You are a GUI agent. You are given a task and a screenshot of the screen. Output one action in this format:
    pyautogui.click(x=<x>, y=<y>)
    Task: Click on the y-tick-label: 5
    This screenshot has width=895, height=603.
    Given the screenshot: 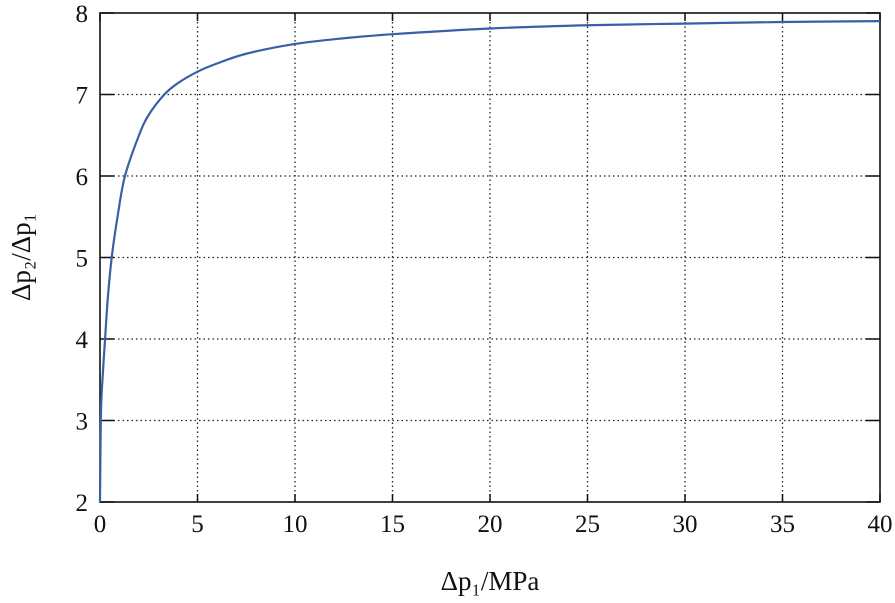 What is the action you would take?
    pyautogui.click(x=82, y=259)
    